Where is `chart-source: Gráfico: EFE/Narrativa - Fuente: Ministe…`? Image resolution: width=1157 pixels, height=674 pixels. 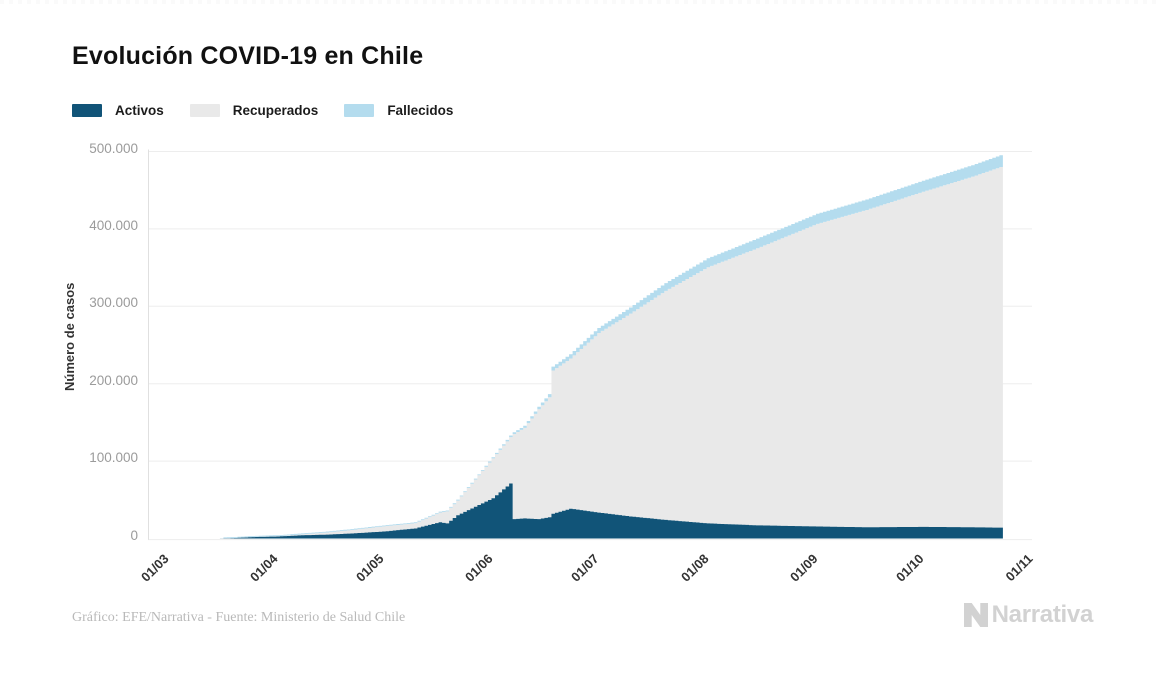
chart-source: Gráfico: EFE/Narrativa - Fuente: Ministe… is located at coordinates (239, 617).